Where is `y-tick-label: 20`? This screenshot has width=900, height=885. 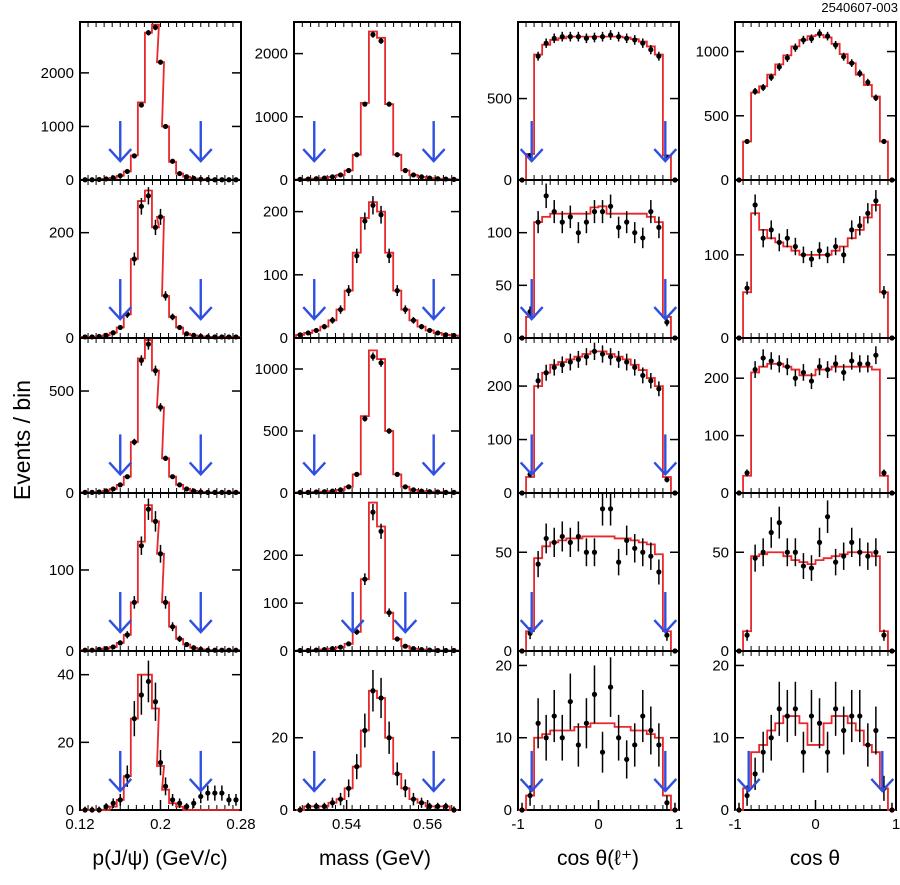
y-tick-label: 20 is located at coordinates (503, 665).